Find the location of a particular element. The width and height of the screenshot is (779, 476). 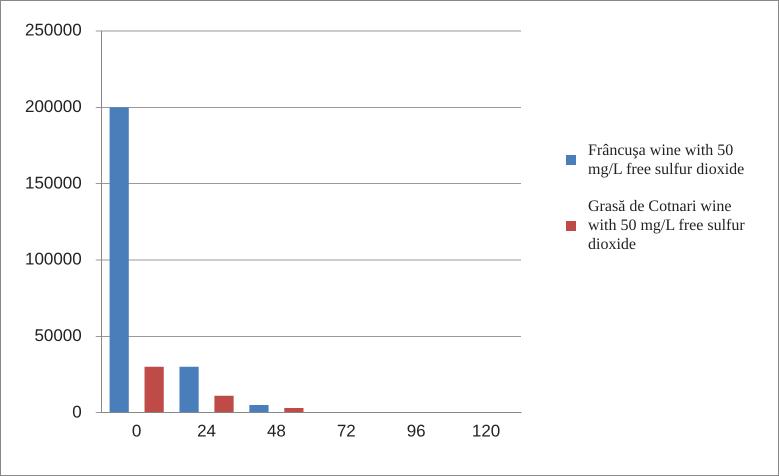

y-tick-label: 50000 is located at coordinates (58, 335).